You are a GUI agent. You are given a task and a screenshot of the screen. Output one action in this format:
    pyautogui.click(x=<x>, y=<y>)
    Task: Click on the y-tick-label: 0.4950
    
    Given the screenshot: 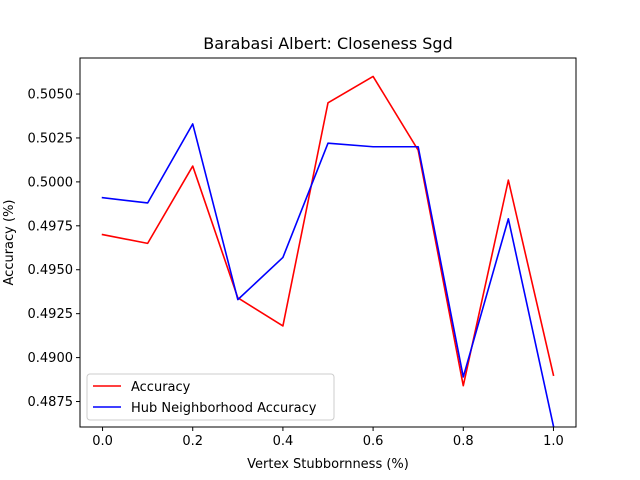 What is the action you would take?
    pyautogui.click(x=51, y=270)
    